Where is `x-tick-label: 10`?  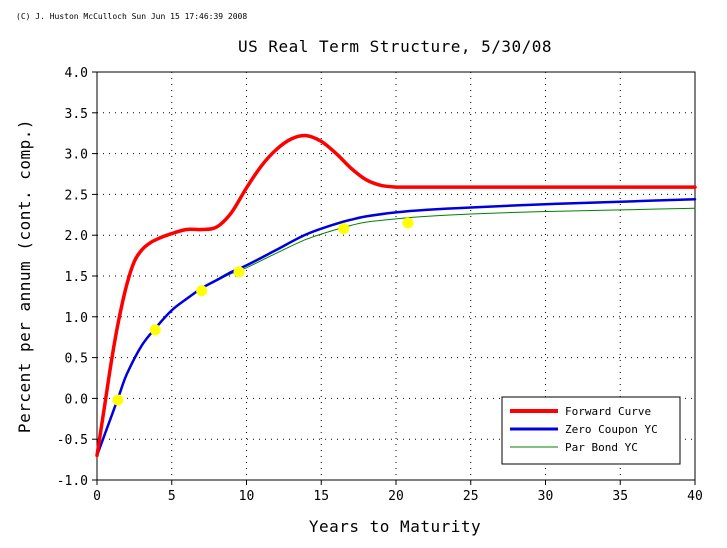
x-tick-label: 10 is located at coordinates (247, 496).